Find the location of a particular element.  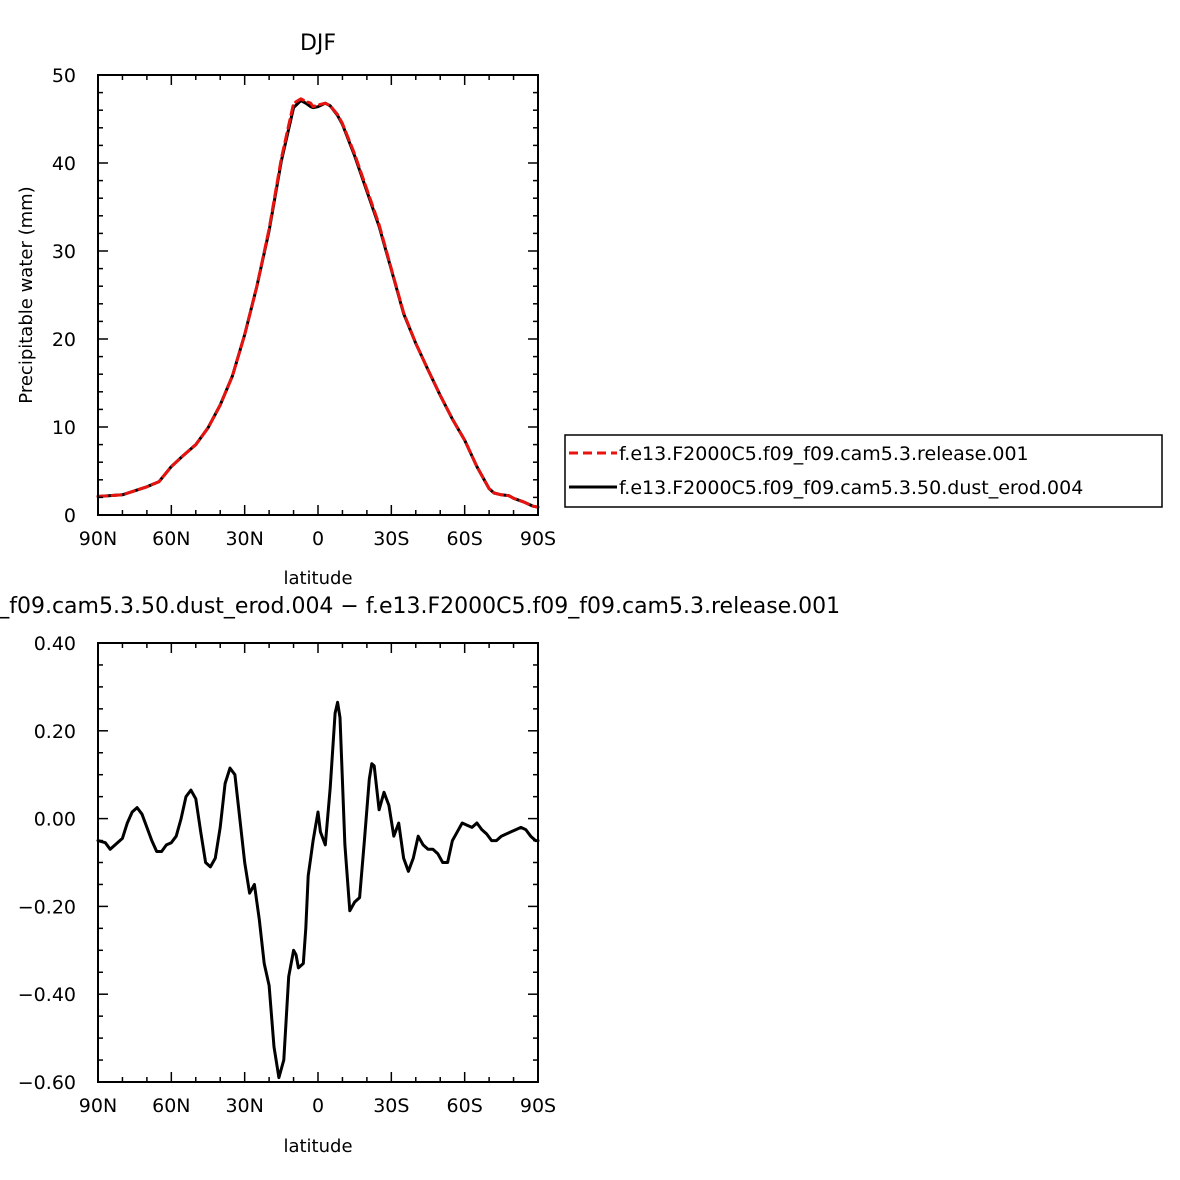

bottom-x-axis-label: latitude is located at coordinates (317, 1146).